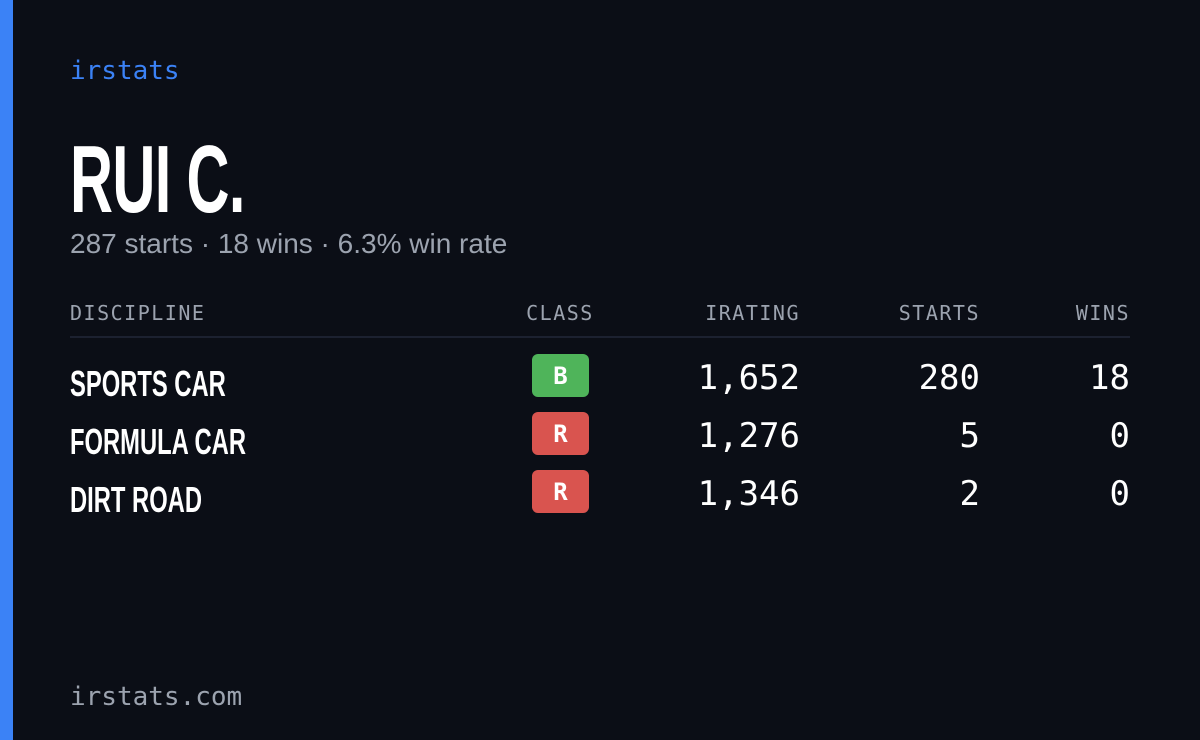 The width and height of the screenshot is (1200, 740). I want to click on brand: irstats, so click(125, 71).